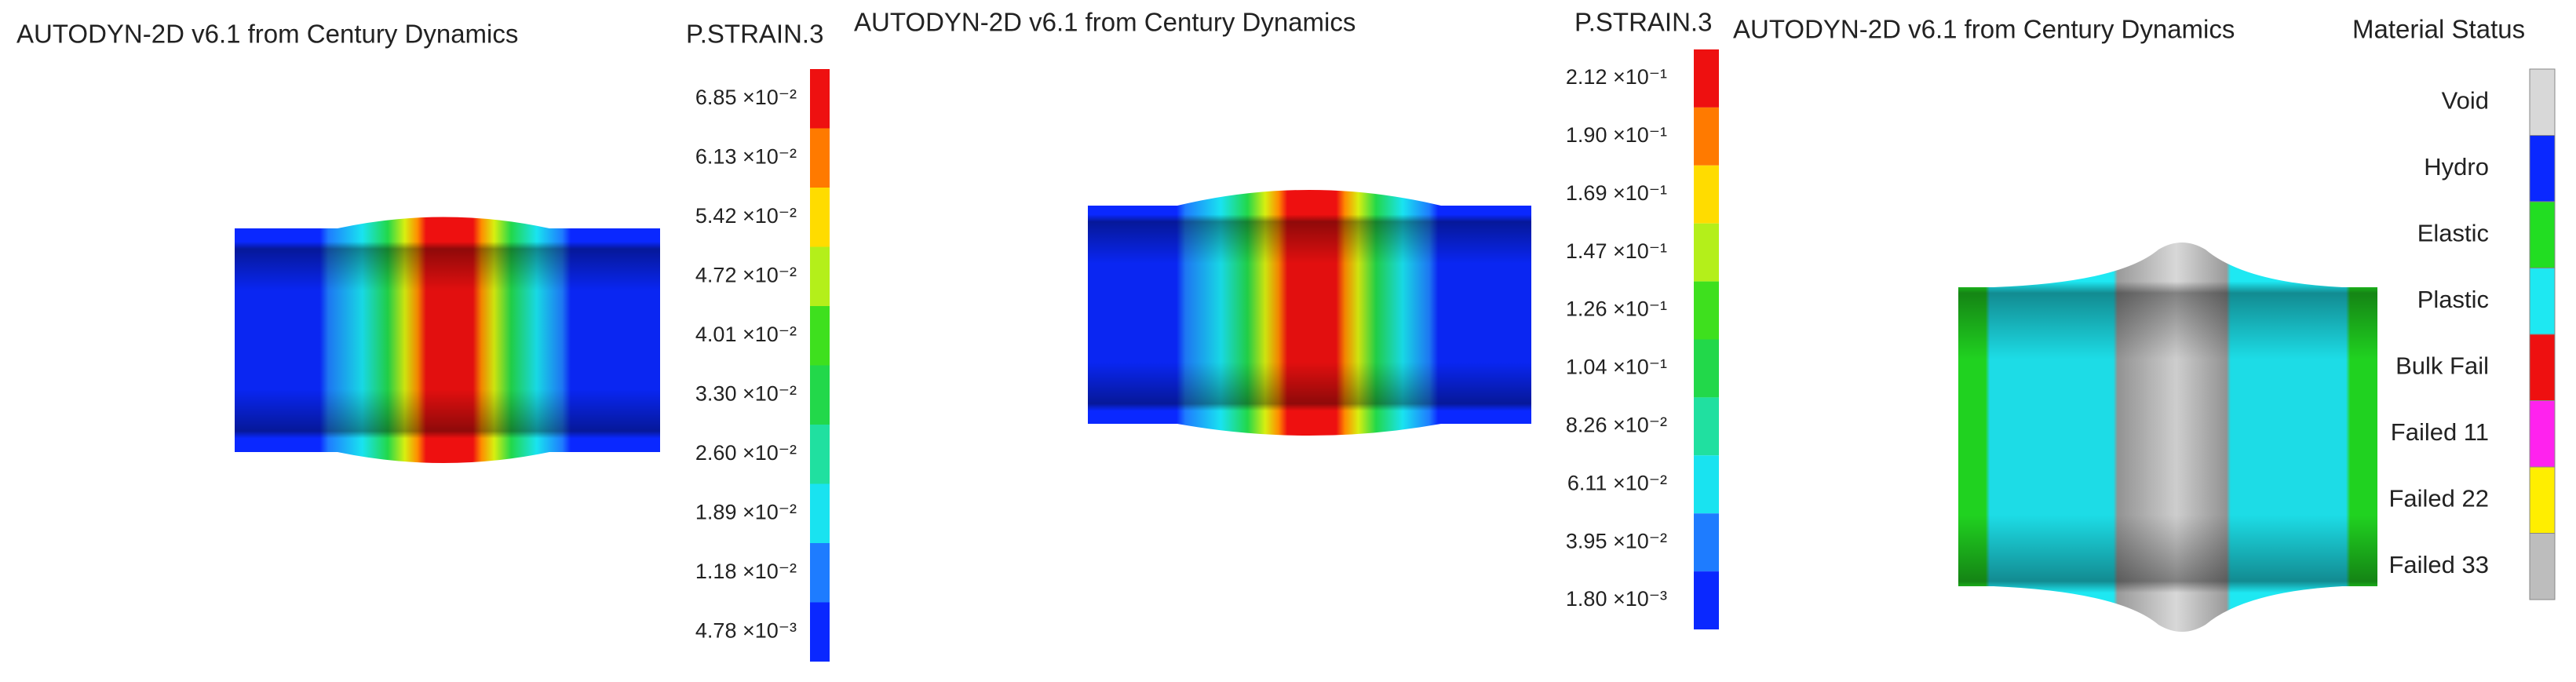  What do you see at coordinates (2438, 564) in the screenshot?
I see `legend-label: Failed 33` at bounding box center [2438, 564].